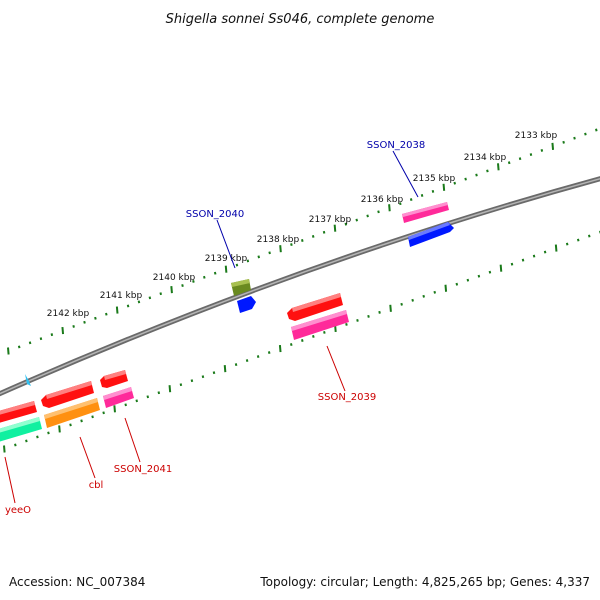  What do you see at coordinates (174, 278) in the screenshot?
I see `scale-label-2140: 2140 kbp` at bounding box center [174, 278].